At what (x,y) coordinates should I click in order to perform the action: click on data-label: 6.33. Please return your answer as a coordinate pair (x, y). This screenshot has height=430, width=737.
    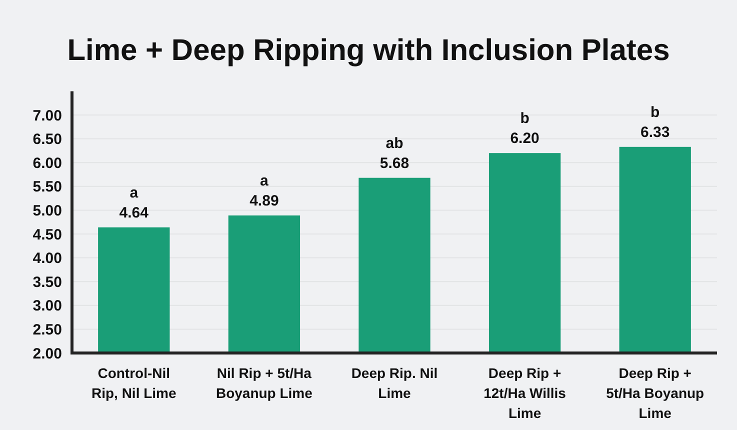
    Looking at the image, I should click on (655, 132).